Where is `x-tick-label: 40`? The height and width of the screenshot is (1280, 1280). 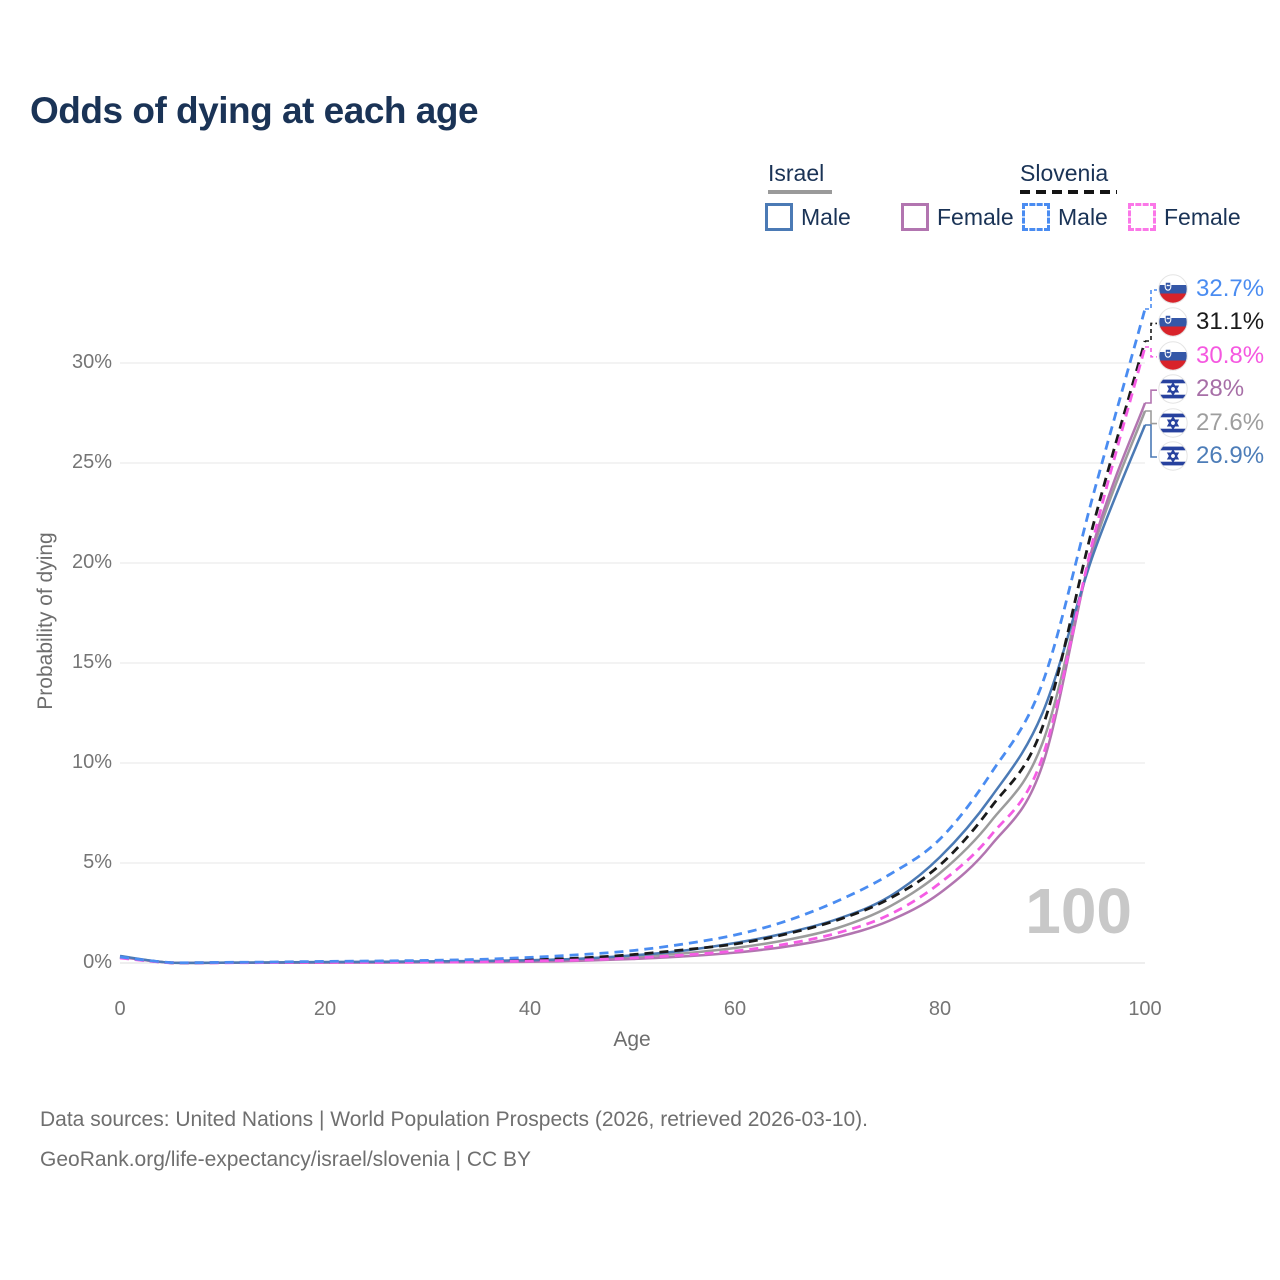
x-tick-label: 40 is located at coordinates (530, 1009).